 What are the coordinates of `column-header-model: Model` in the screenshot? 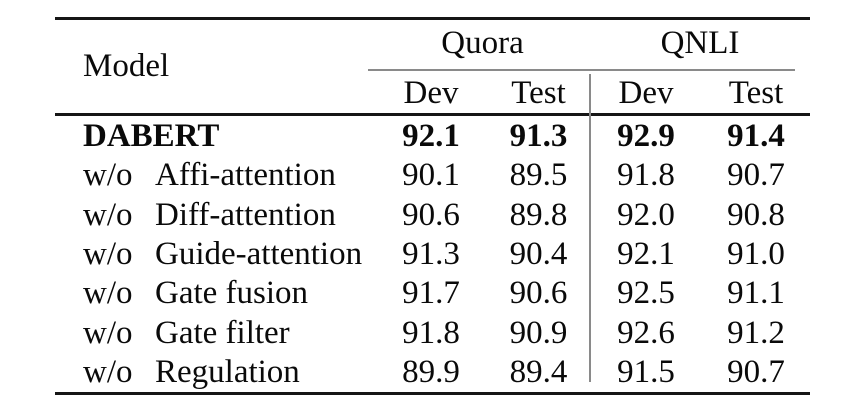 It's located at (126, 66).